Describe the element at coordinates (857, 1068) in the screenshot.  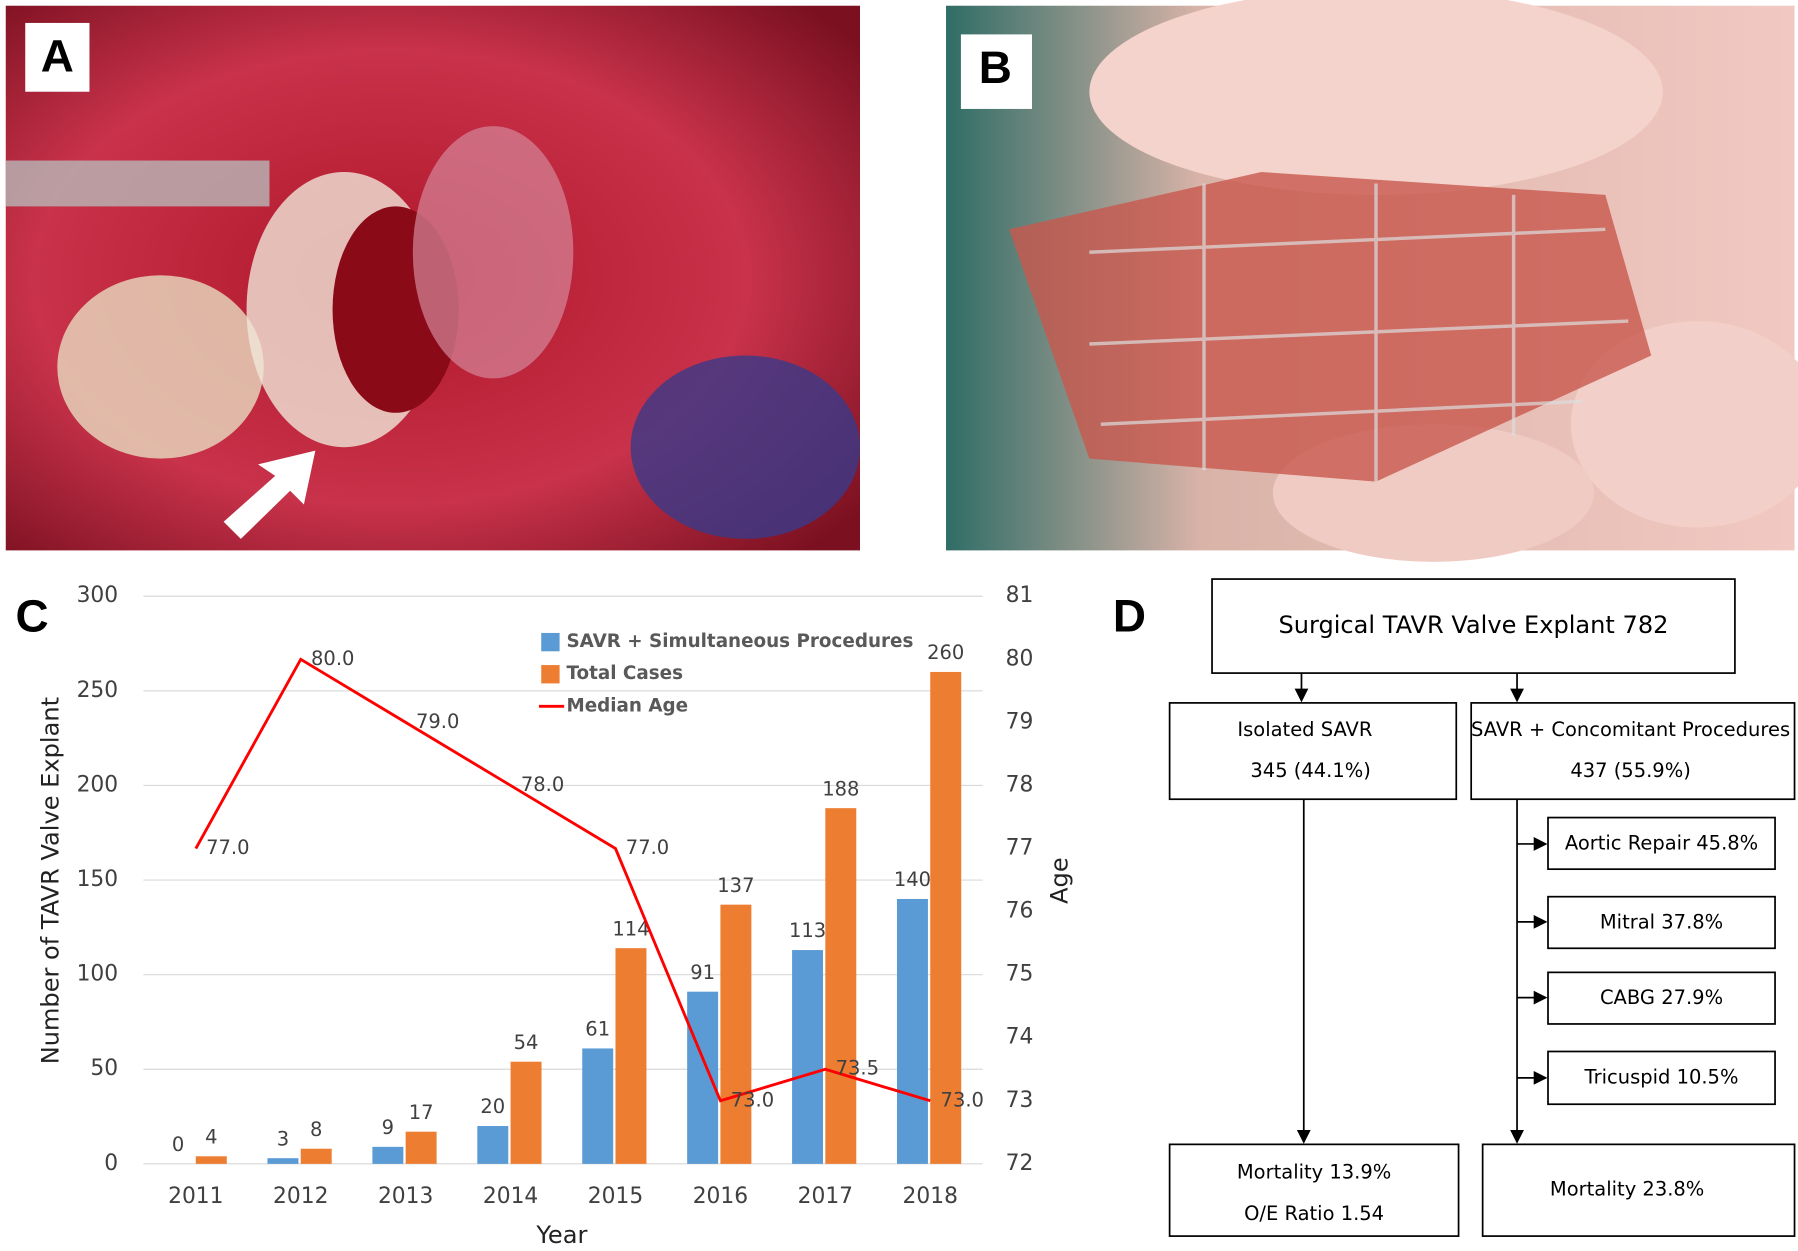
I see `data-label: 73.5` at that location.